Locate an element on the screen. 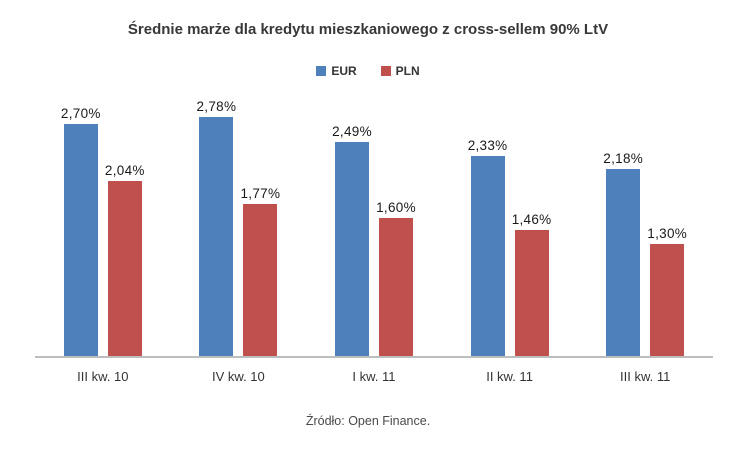 The width and height of the screenshot is (736, 459). category-label: III kw. 11 is located at coordinates (645, 376).